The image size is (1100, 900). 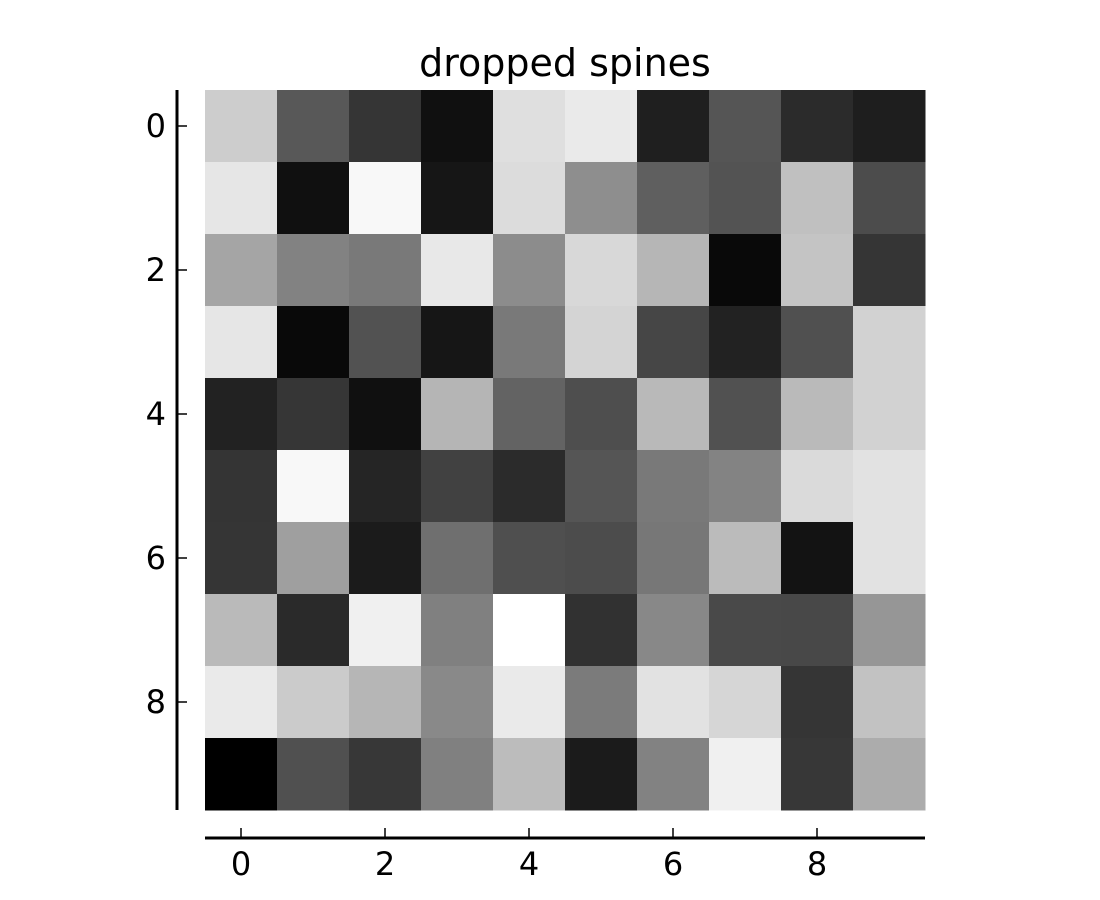 What do you see at coordinates (889, 558) in the screenshot?
I see `heatmap-cell-r6-c9` at bounding box center [889, 558].